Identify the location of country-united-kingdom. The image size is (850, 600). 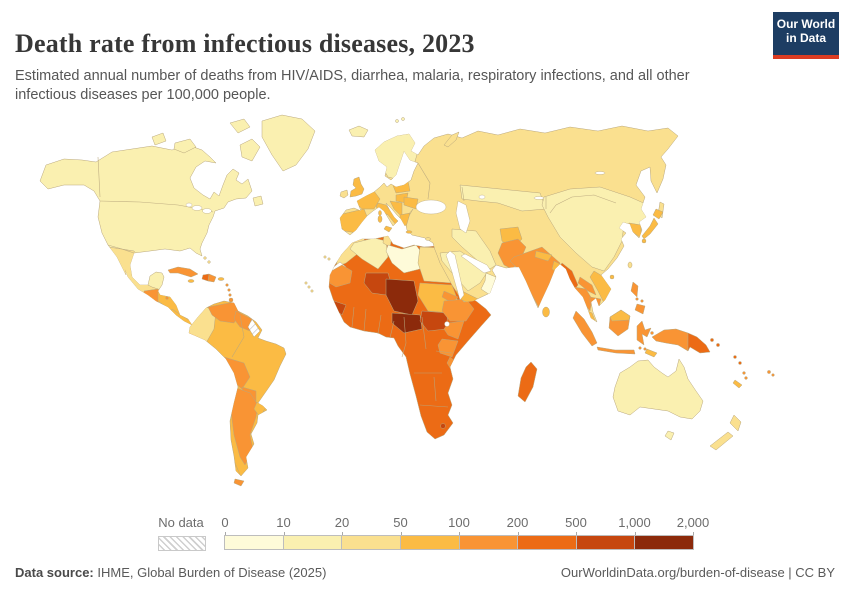
(357, 187).